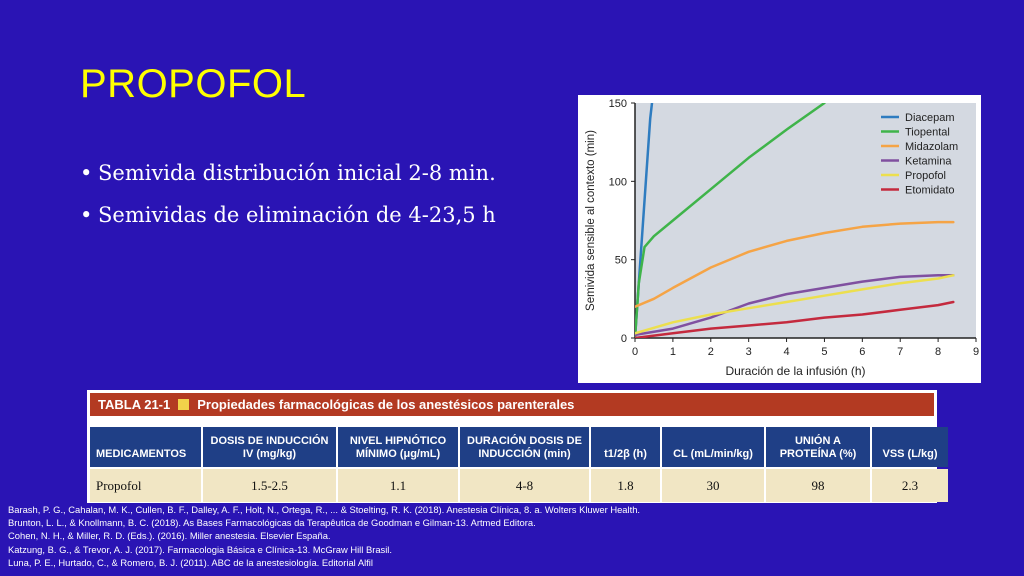 Image resolution: width=1024 pixels, height=576 pixels. I want to click on y-tick-label: 150, so click(618, 104).